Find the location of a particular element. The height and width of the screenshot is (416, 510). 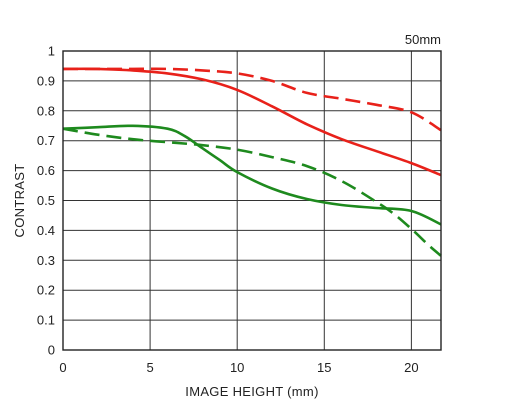

y-tick-label: 0.5 is located at coordinates (46, 200).